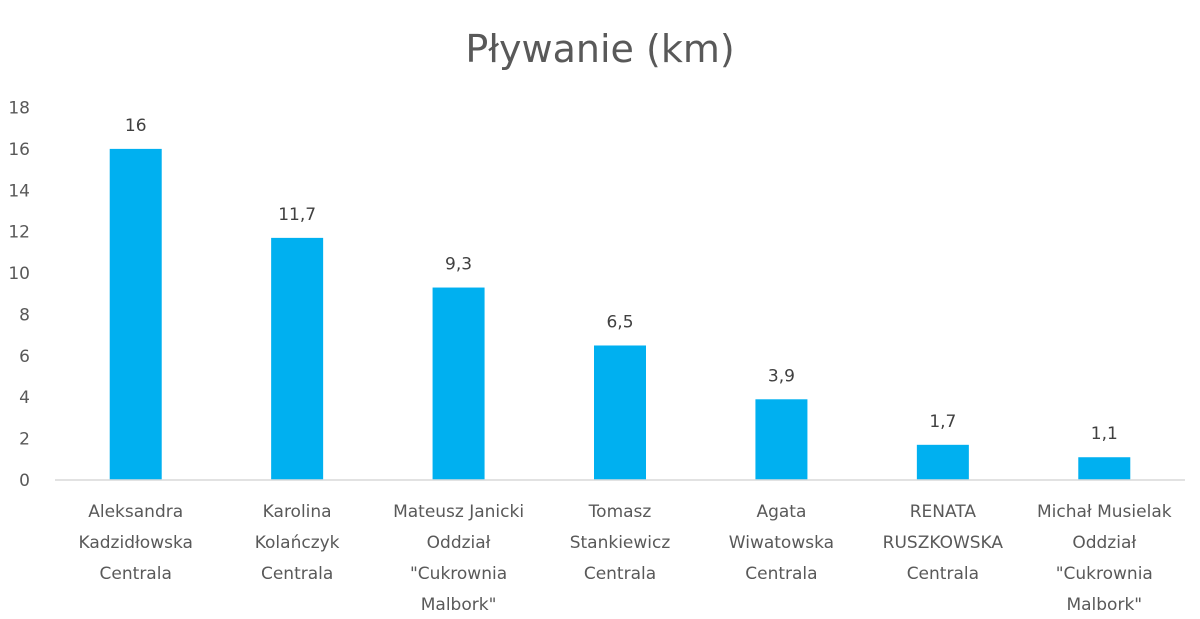 The height and width of the screenshot is (619, 1200). I want to click on x-category-label: Agata Wiwatowska Centrala, so click(781, 543).